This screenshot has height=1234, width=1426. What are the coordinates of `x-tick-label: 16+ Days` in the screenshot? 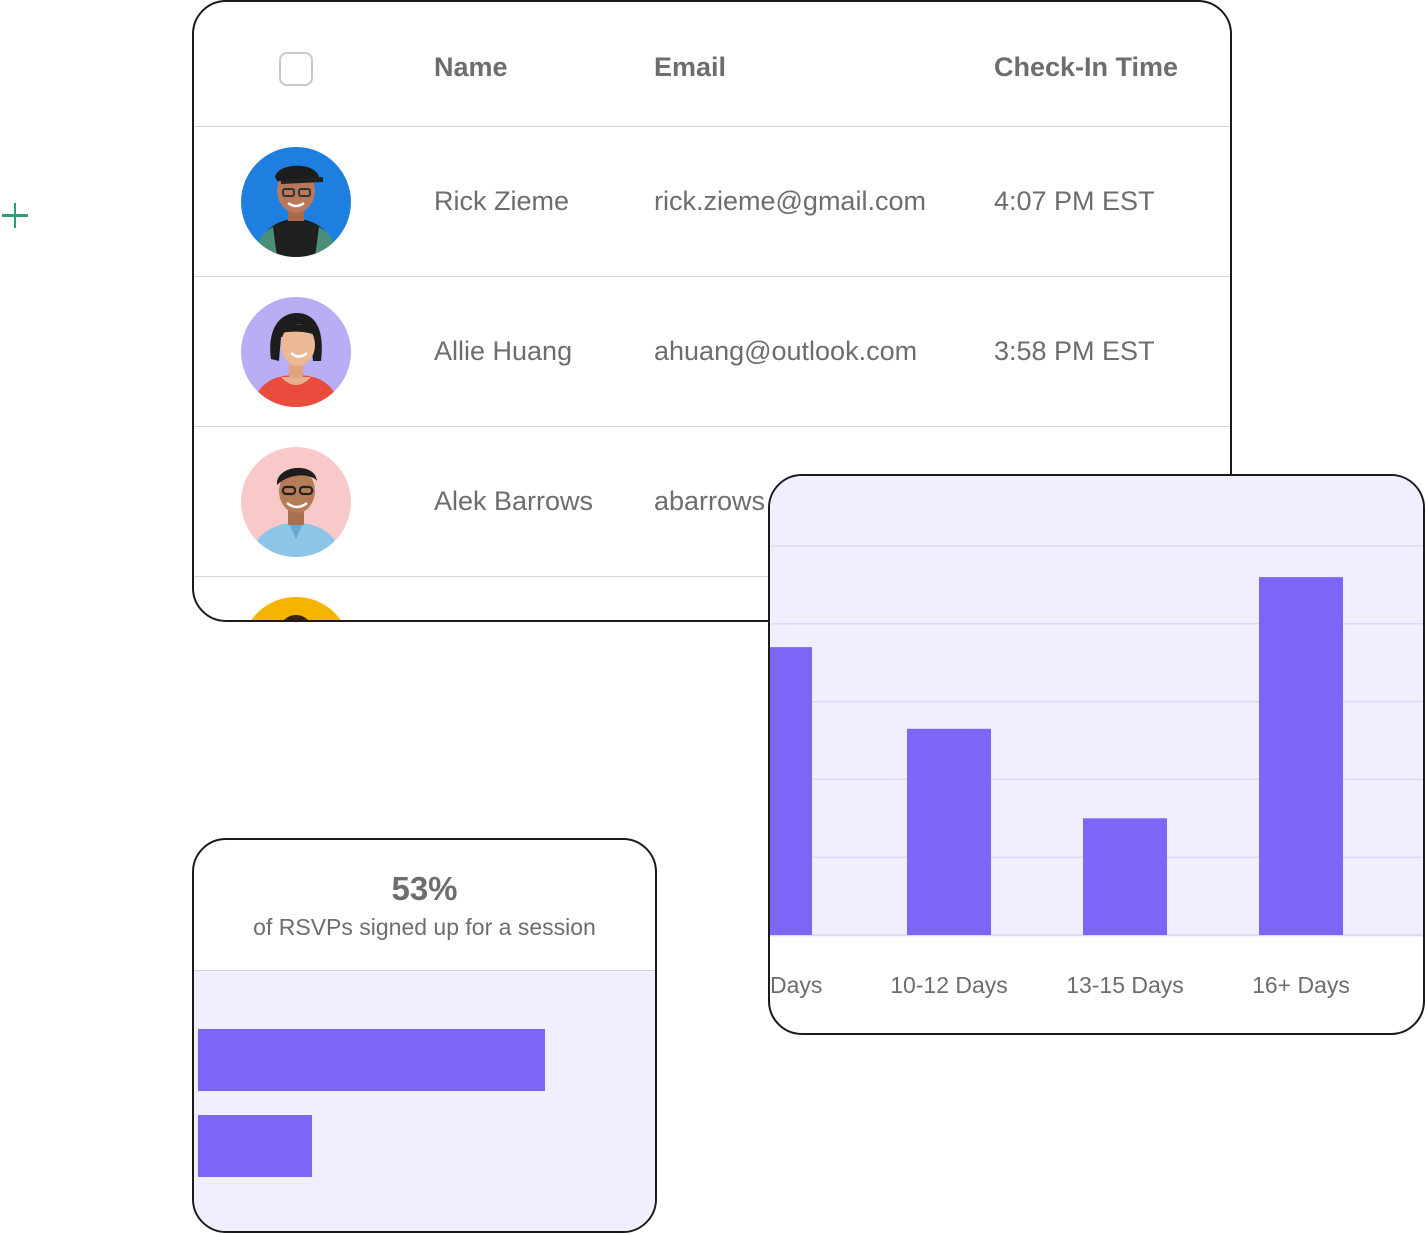 It's located at (1301, 985).